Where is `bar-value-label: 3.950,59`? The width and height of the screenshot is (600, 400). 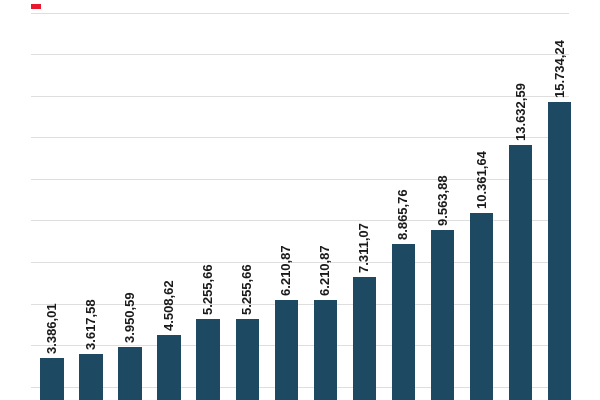
bar-value-label: 3.950,59 is located at coordinates (130, 317).